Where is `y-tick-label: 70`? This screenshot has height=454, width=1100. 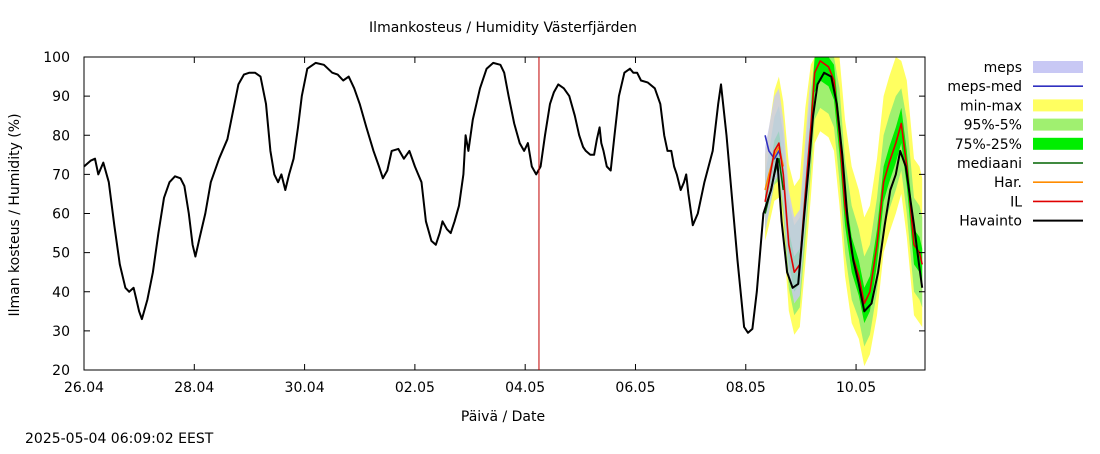
y-tick-label: 70 is located at coordinates (61, 175).